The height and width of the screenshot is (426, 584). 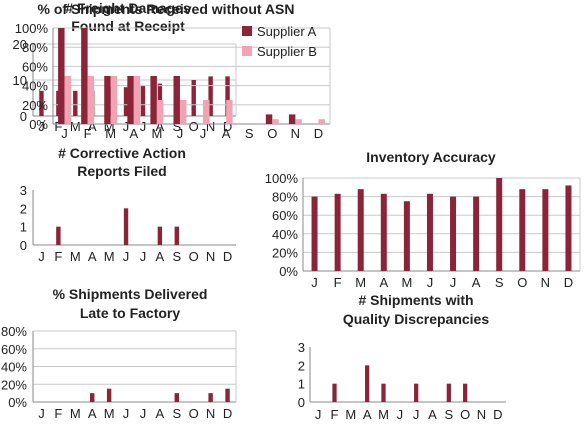 What do you see at coordinates (130, 313) in the screenshot?
I see `chart-title-line: Late to Factory` at bounding box center [130, 313].